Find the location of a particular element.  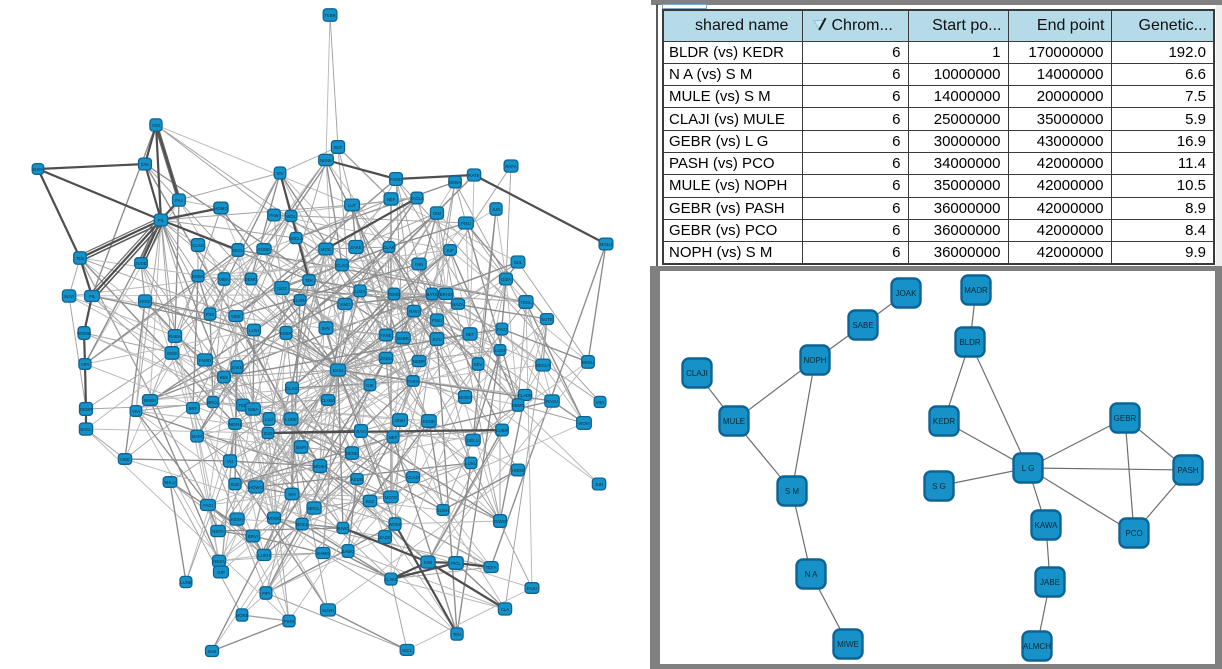

svg-text: BABR is located at coordinates (403, 338).